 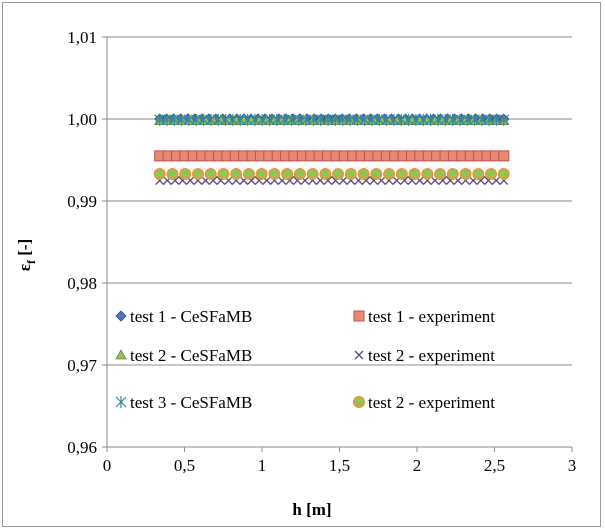 I want to click on legend-label: test 1 - CeSFaMB, so click(x=191, y=316).